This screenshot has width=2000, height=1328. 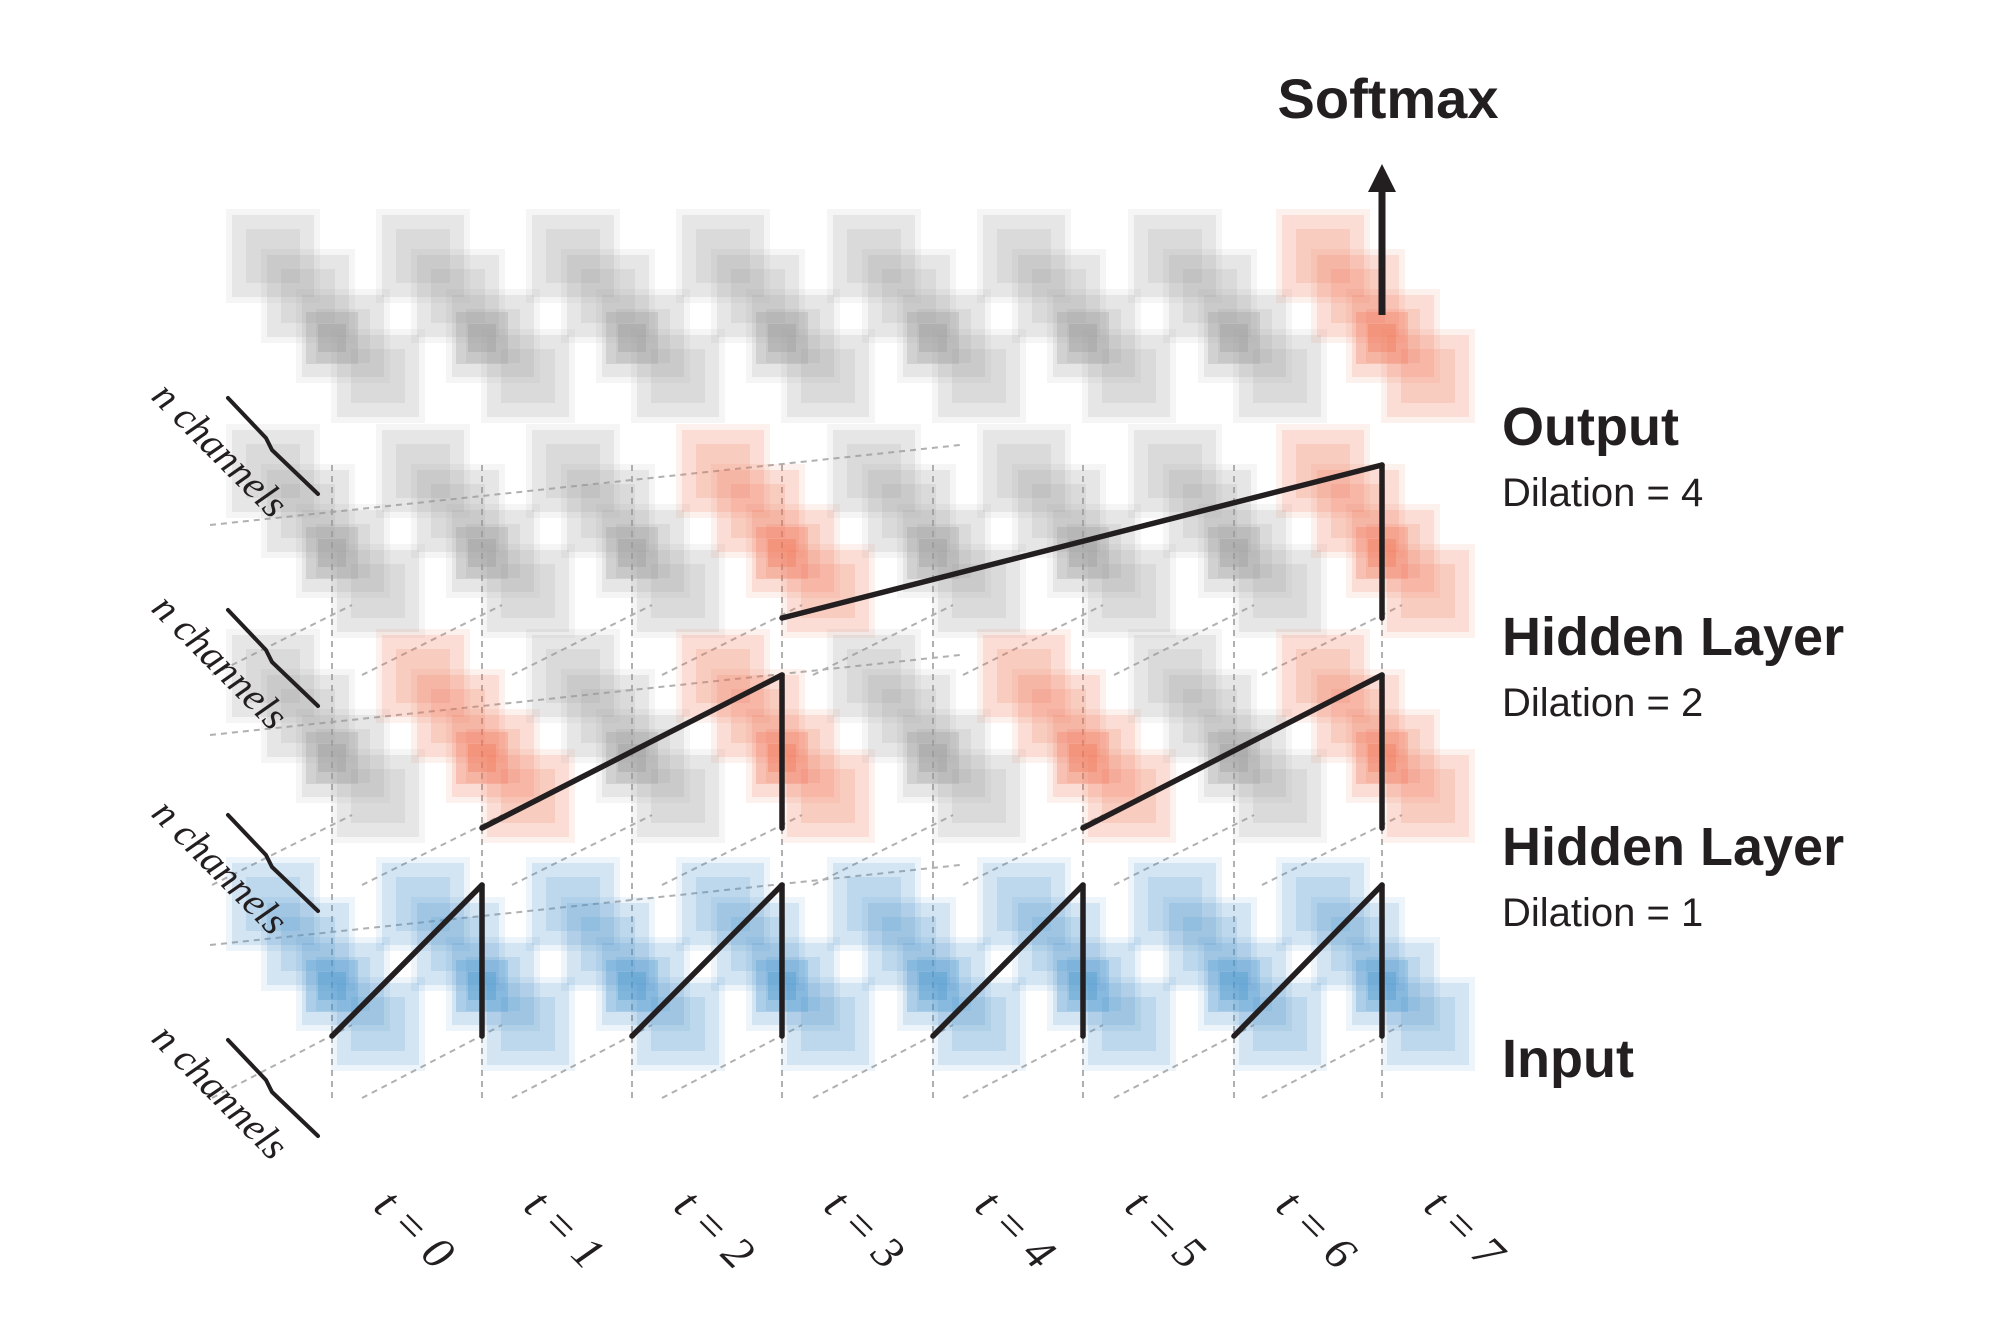 I want to click on connection-line, so click(x=1082, y=541).